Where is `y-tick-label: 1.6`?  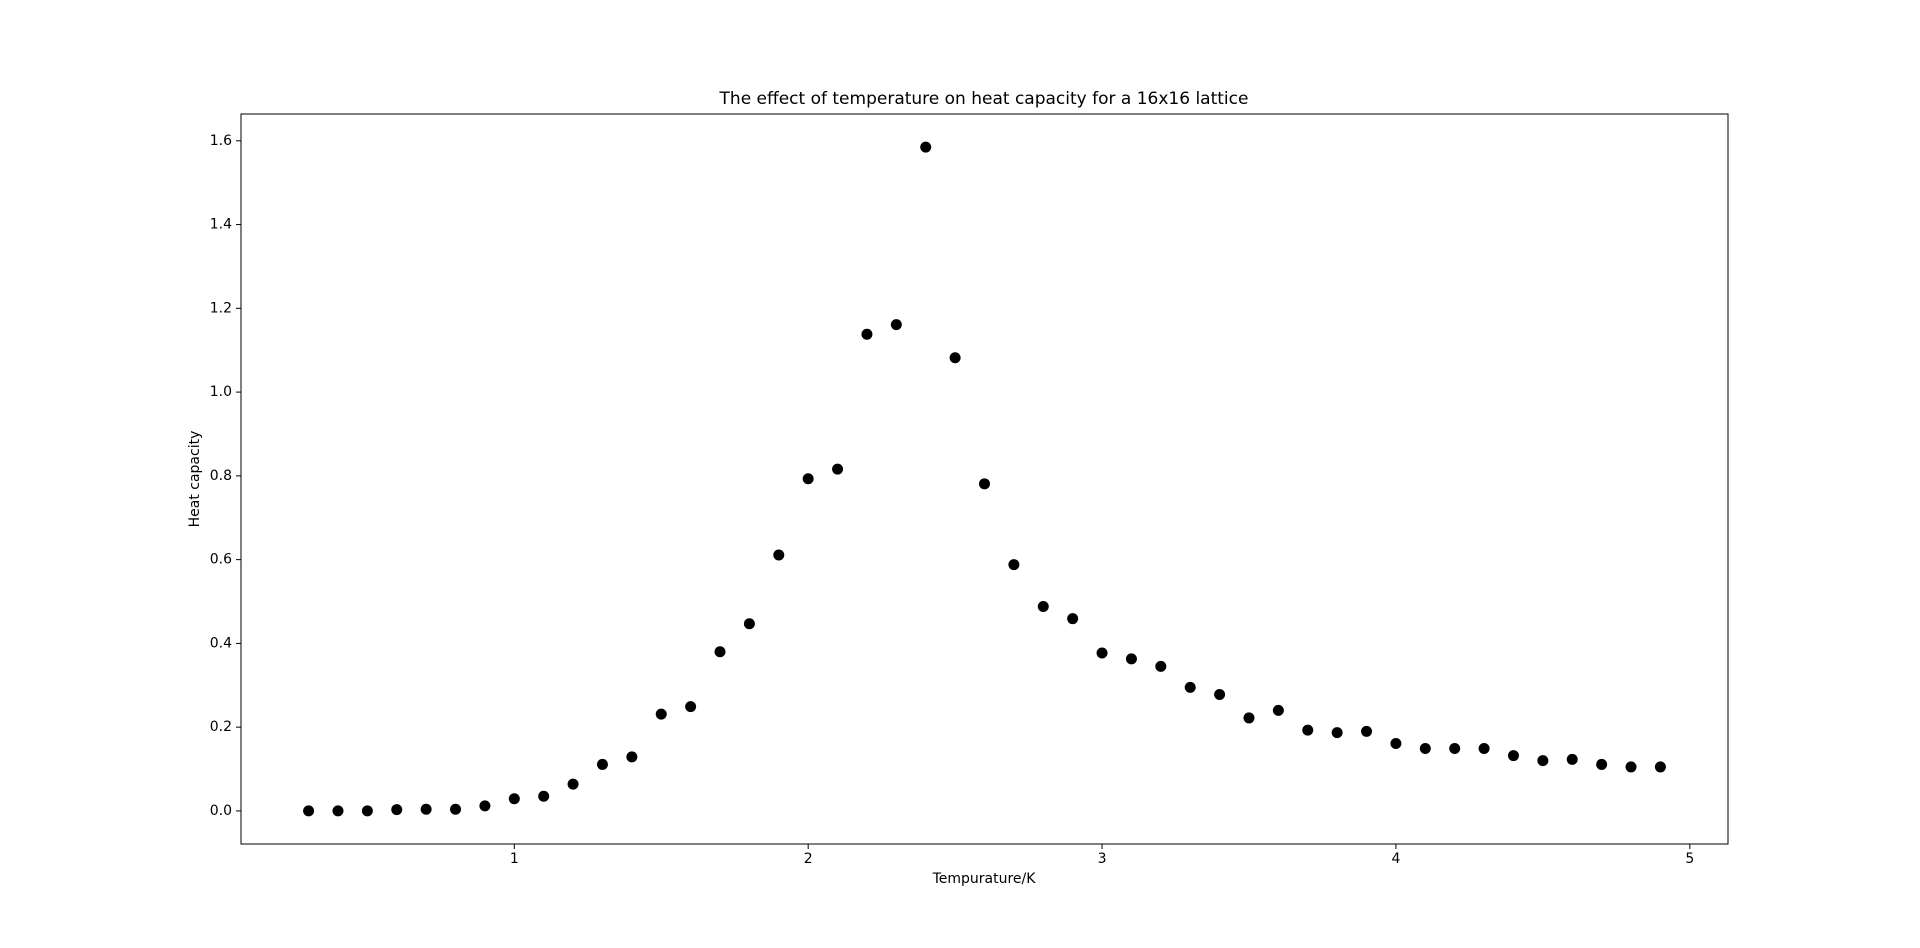 y-tick-label: 1.6 is located at coordinates (221, 141).